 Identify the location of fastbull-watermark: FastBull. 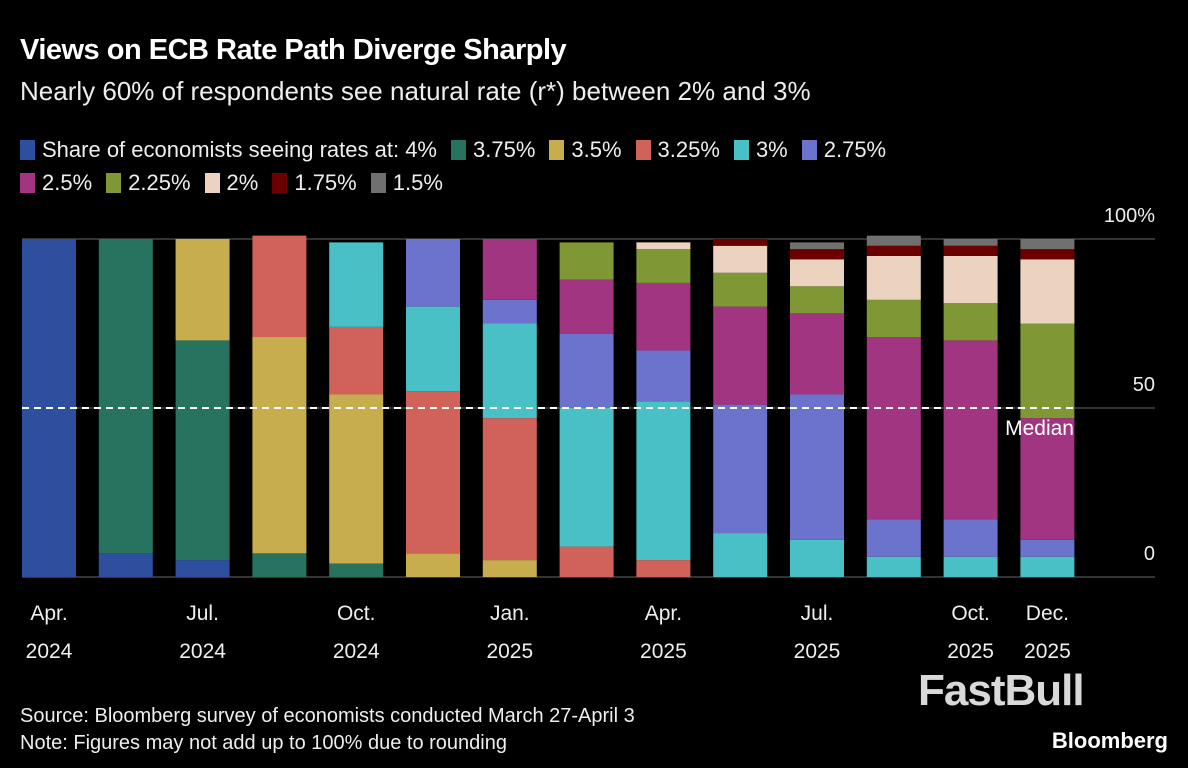
(1001, 690).